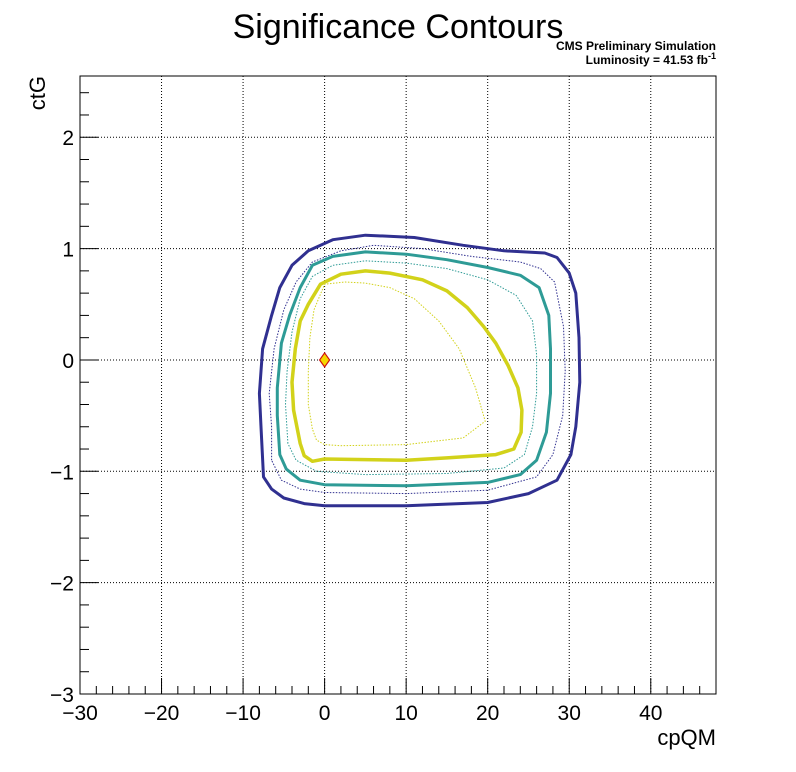 This screenshot has width=796, height=772. What do you see at coordinates (636, 46) in the screenshot?
I see `cms-annotation: CMS Preliminary Simulation` at bounding box center [636, 46].